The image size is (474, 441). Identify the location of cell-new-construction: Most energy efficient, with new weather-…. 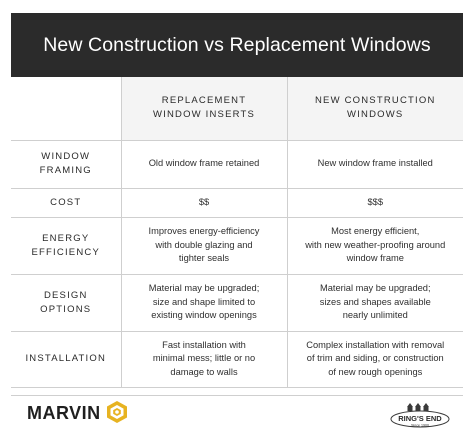
(374, 245).